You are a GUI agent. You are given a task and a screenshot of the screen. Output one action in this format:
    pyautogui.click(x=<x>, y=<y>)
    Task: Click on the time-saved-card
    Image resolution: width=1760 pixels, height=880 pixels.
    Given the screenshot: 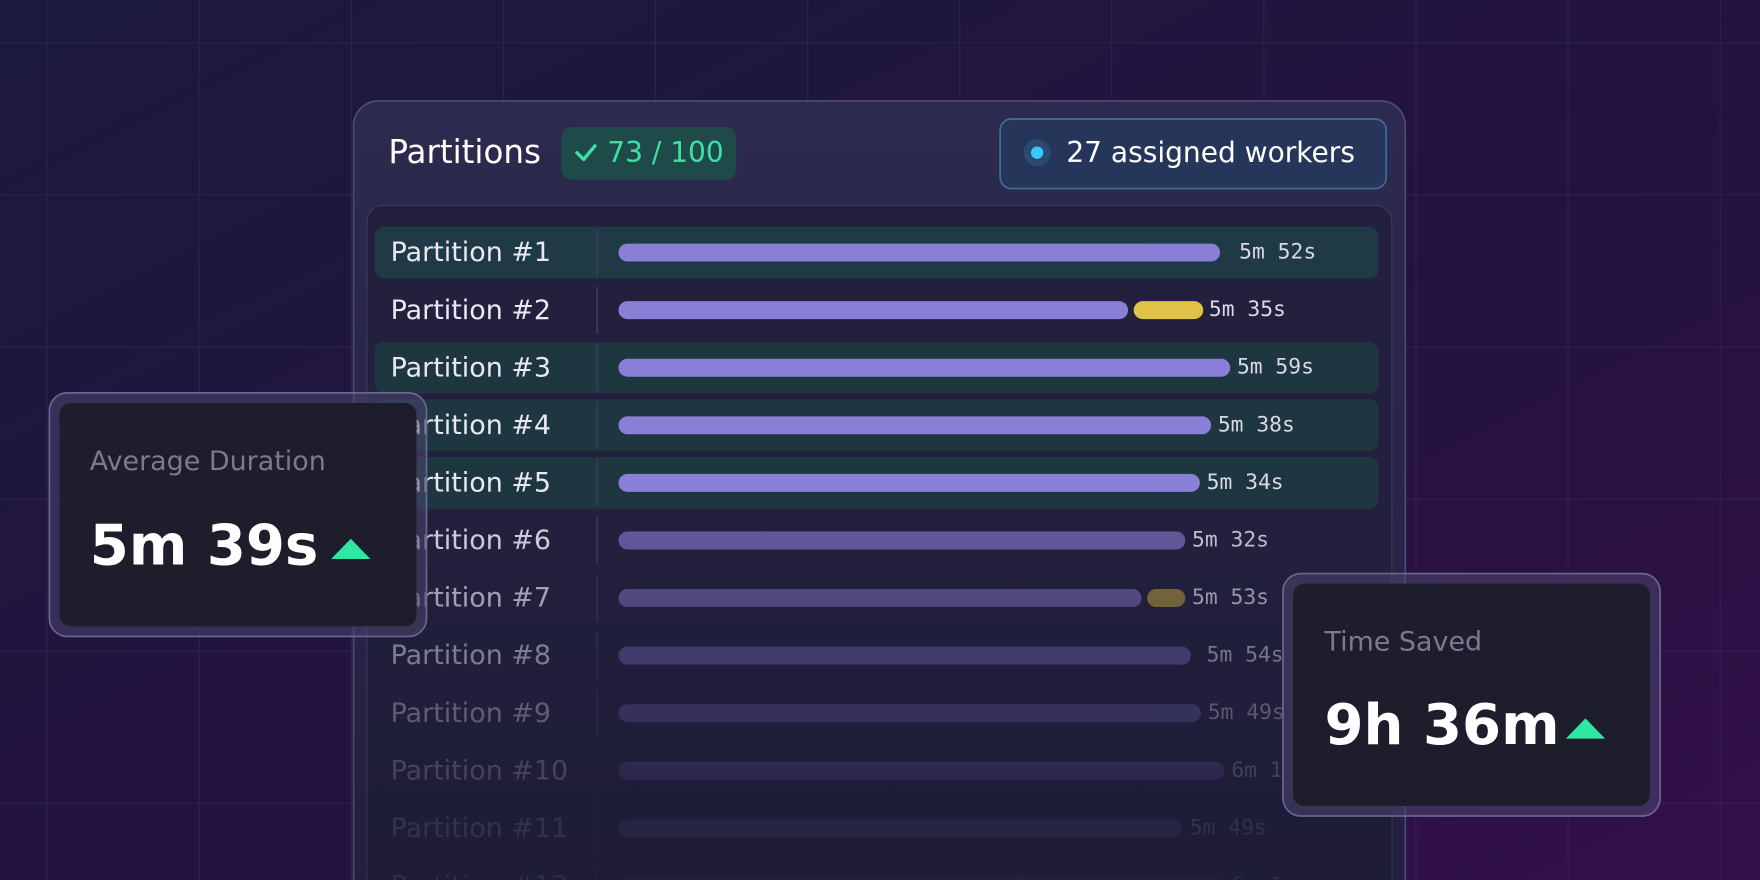 What is the action you would take?
    pyautogui.click(x=1471, y=694)
    